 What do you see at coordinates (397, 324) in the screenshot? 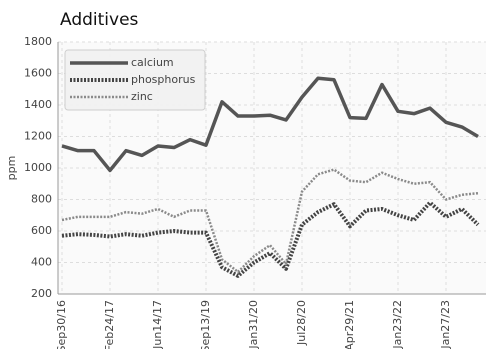
I see `x-tick-label: Jan23/22` at bounding box center [397, 324].